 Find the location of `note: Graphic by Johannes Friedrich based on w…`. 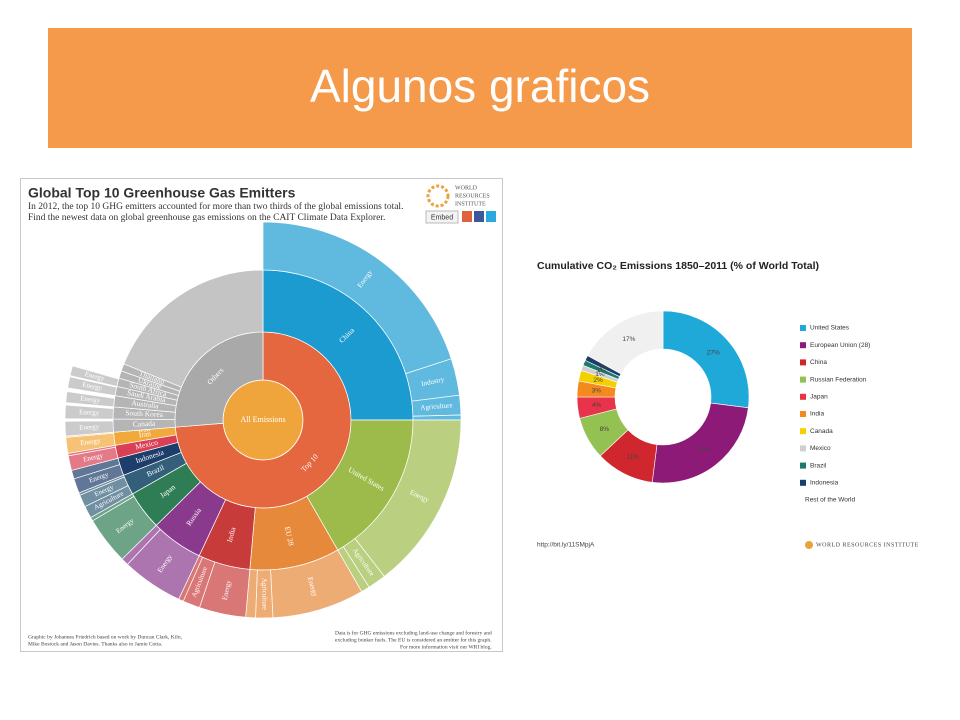

note: Graphic by Johannes Friedrich based on w… is located at coordinates (105, 637).